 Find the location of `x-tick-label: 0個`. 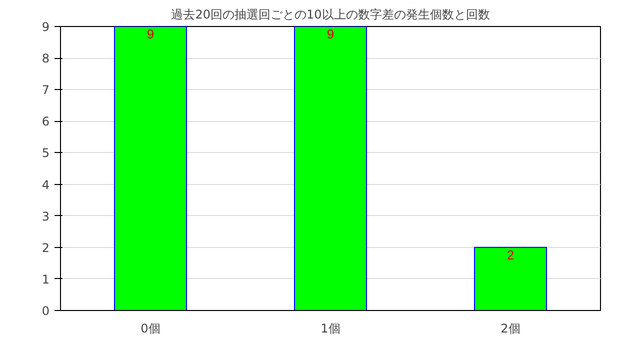

x-tick-label: 0個 is located at coordinates (150, 329).